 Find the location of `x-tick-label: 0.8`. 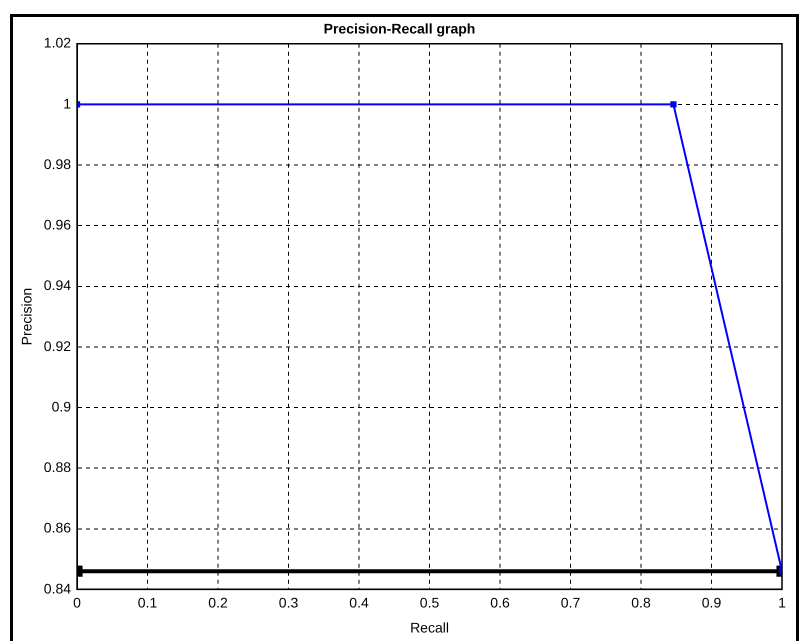

x-tick-label: 0.8 is located at coordinates (641, 602).